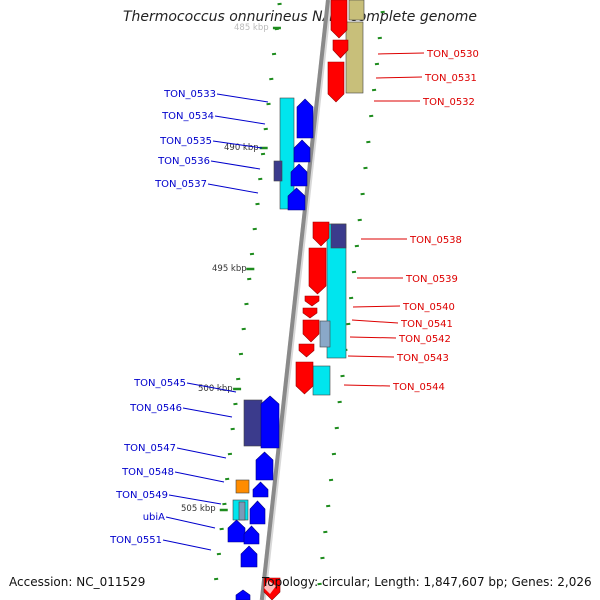  Describe the element at coordinates (354, 57) in the screenshot. I see `olive-feature-block` at that location.